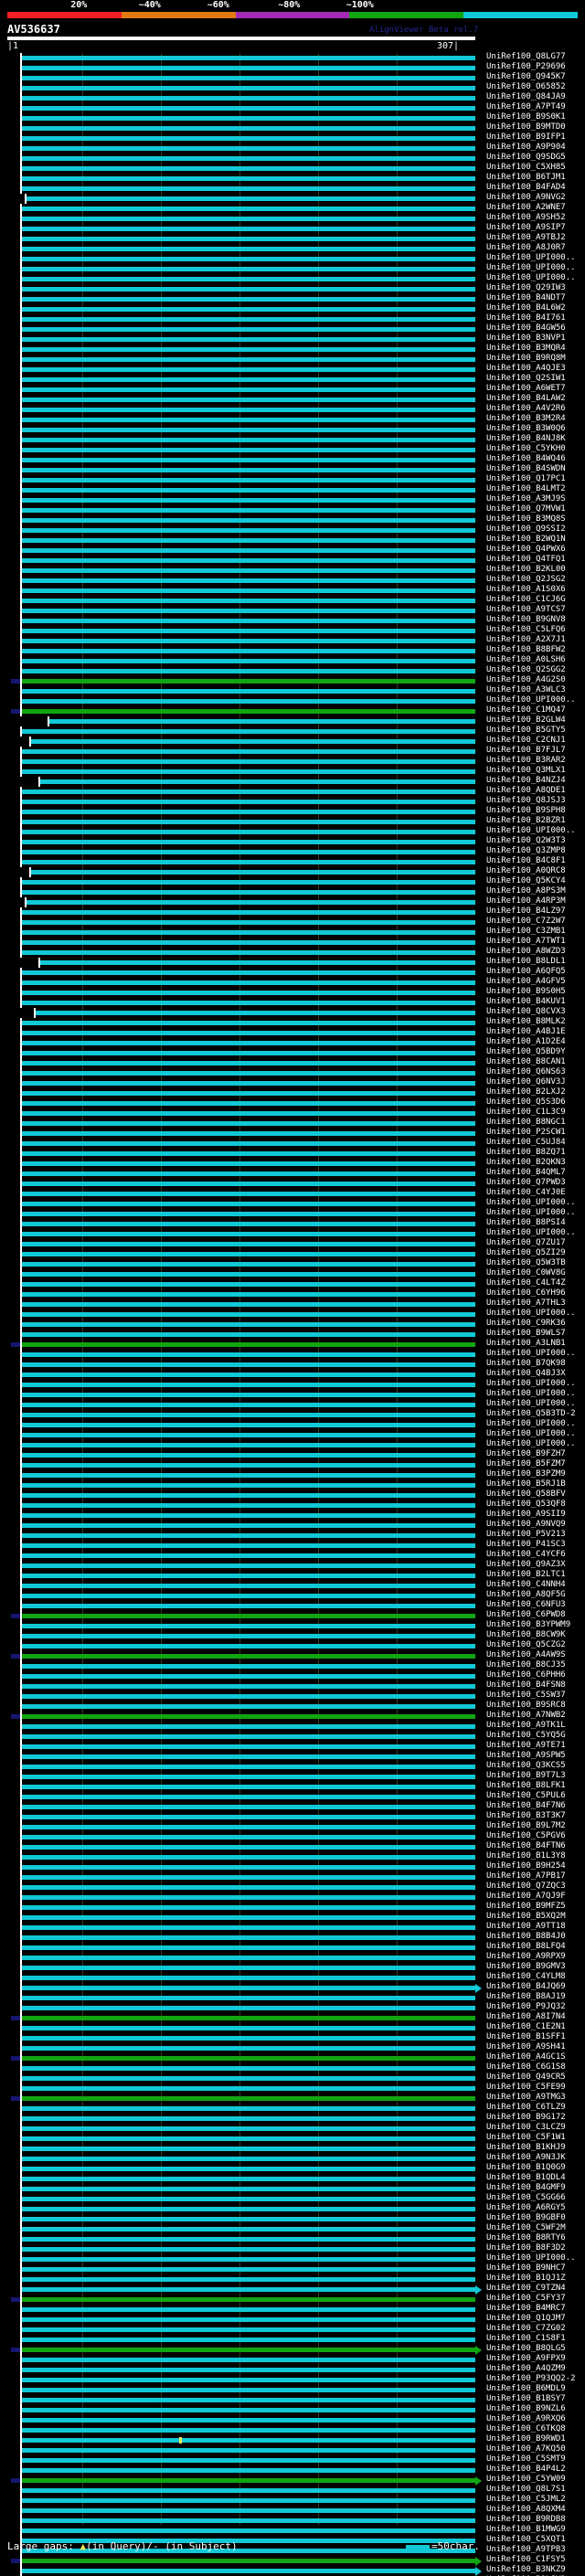 Image resolution: width=585 pixels, height=2576 pixels. Describe the element at coordinates (293, 2339) in the screenshot. I see `alignment-row: UniRef100_C1S8F1` at that location.